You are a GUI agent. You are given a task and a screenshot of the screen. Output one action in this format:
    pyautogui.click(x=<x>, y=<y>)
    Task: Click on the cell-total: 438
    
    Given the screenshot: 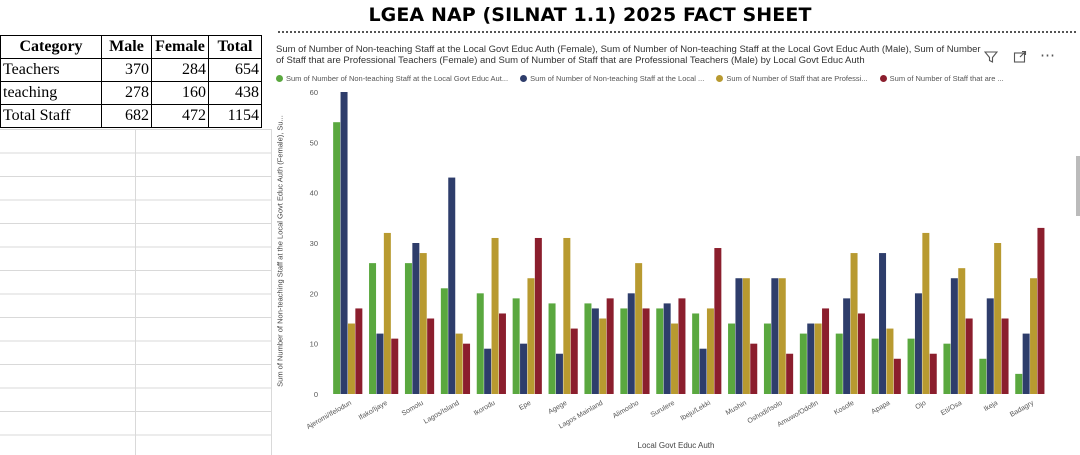 What is the action you would take?
    pyautogui.click(x=235, y=93)
    